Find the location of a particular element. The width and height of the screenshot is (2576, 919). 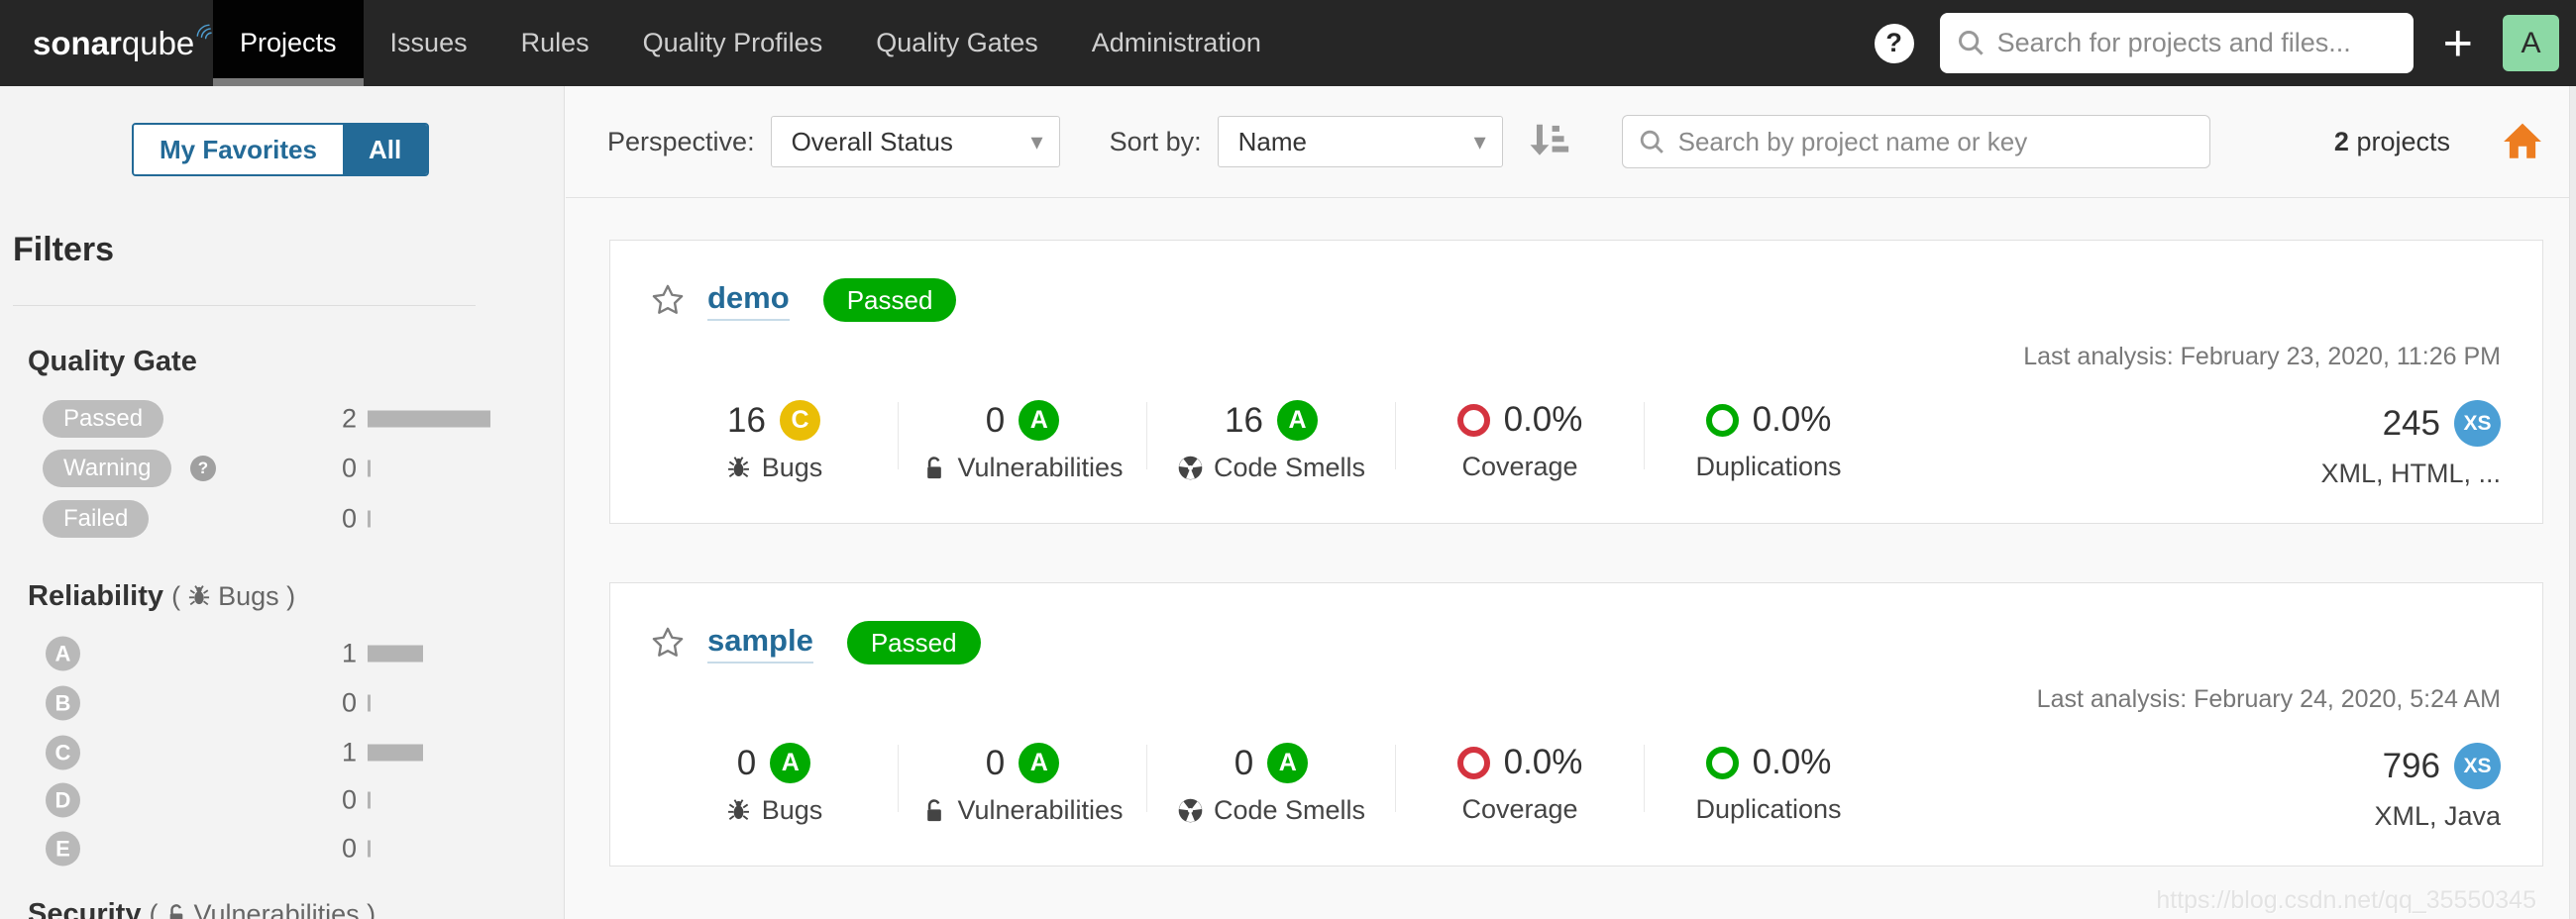

bugs-rating-badge: A is located at coordinates (790, 763).